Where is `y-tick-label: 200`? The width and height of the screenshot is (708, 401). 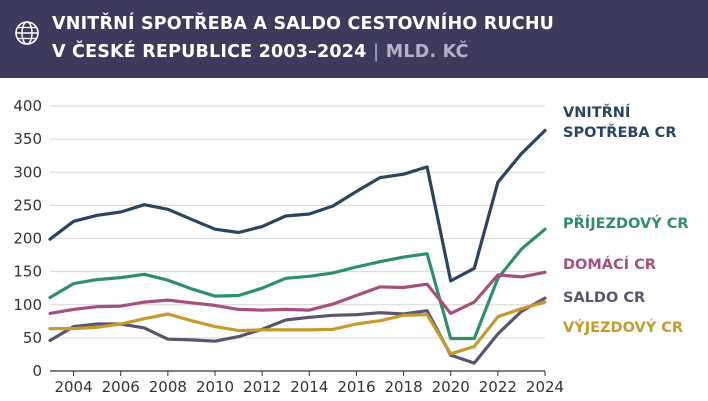 y-tick-label: 200 is located at coordinates (27, 239).